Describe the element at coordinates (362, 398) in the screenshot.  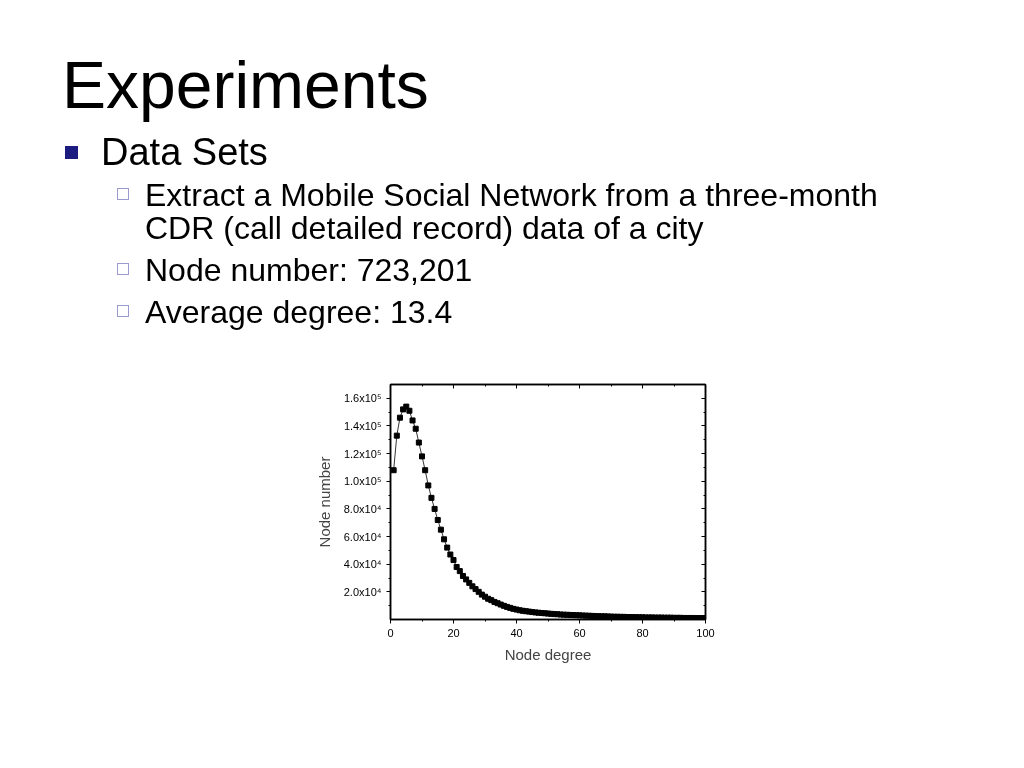
I see `y-tick-label: 1.6x10⁵` at that location.